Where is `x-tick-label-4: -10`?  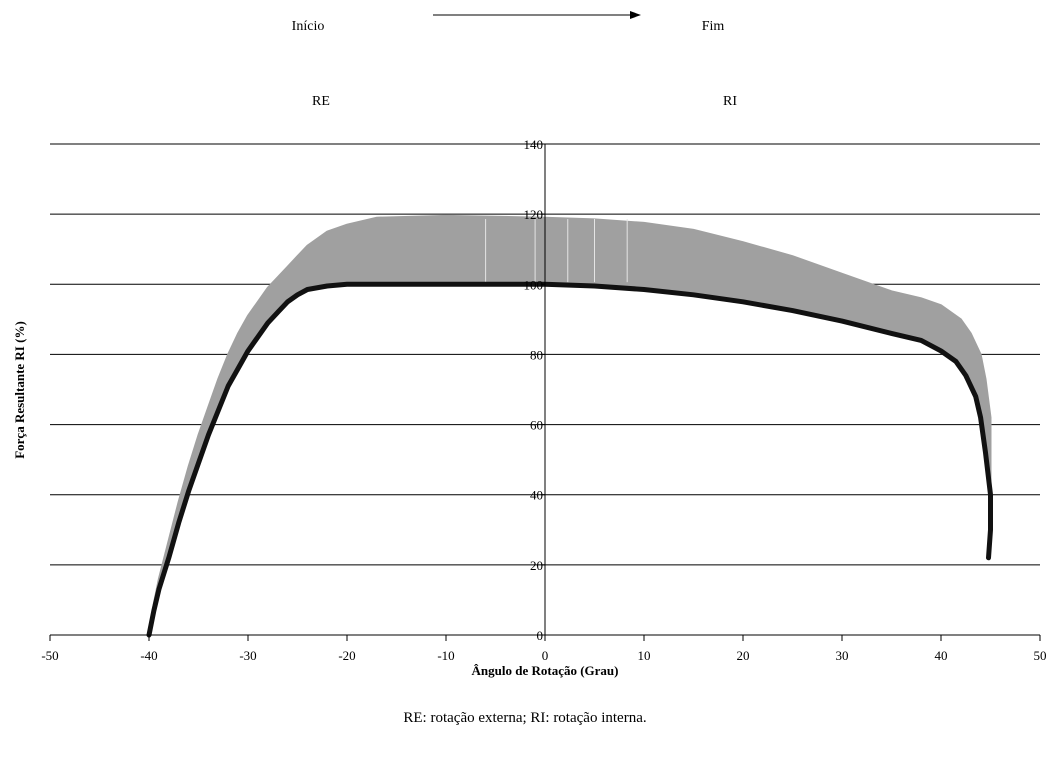 x-tick-label-4: -10 is located at coordinates (445, 655).